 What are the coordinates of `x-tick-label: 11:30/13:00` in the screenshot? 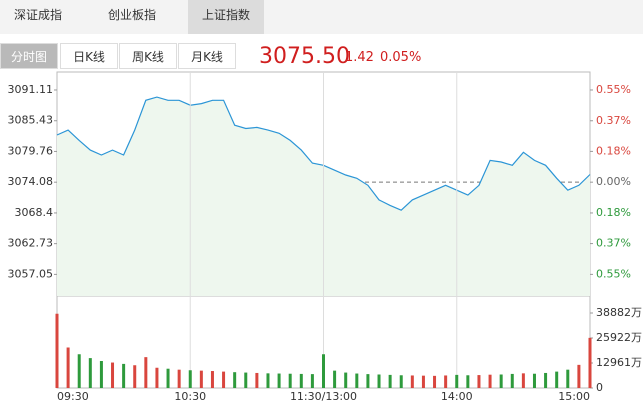 It's located at (323, 396).